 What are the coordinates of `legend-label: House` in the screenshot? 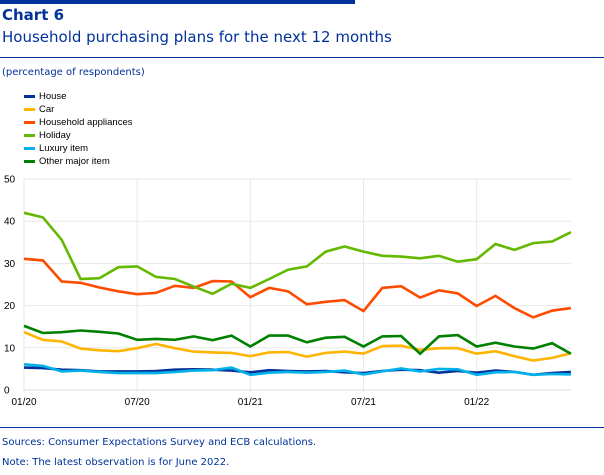 It's located at (53, 96).